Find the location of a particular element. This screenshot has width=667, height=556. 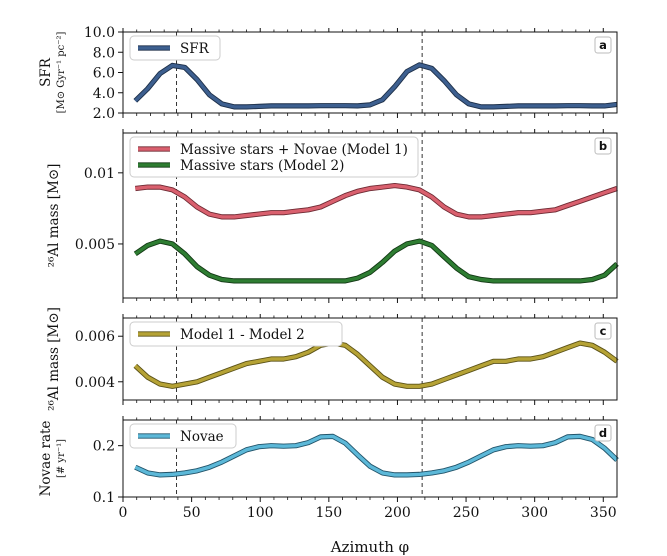

panel-b-ytick-label: 0.005 is located at coordinates (95, 245).